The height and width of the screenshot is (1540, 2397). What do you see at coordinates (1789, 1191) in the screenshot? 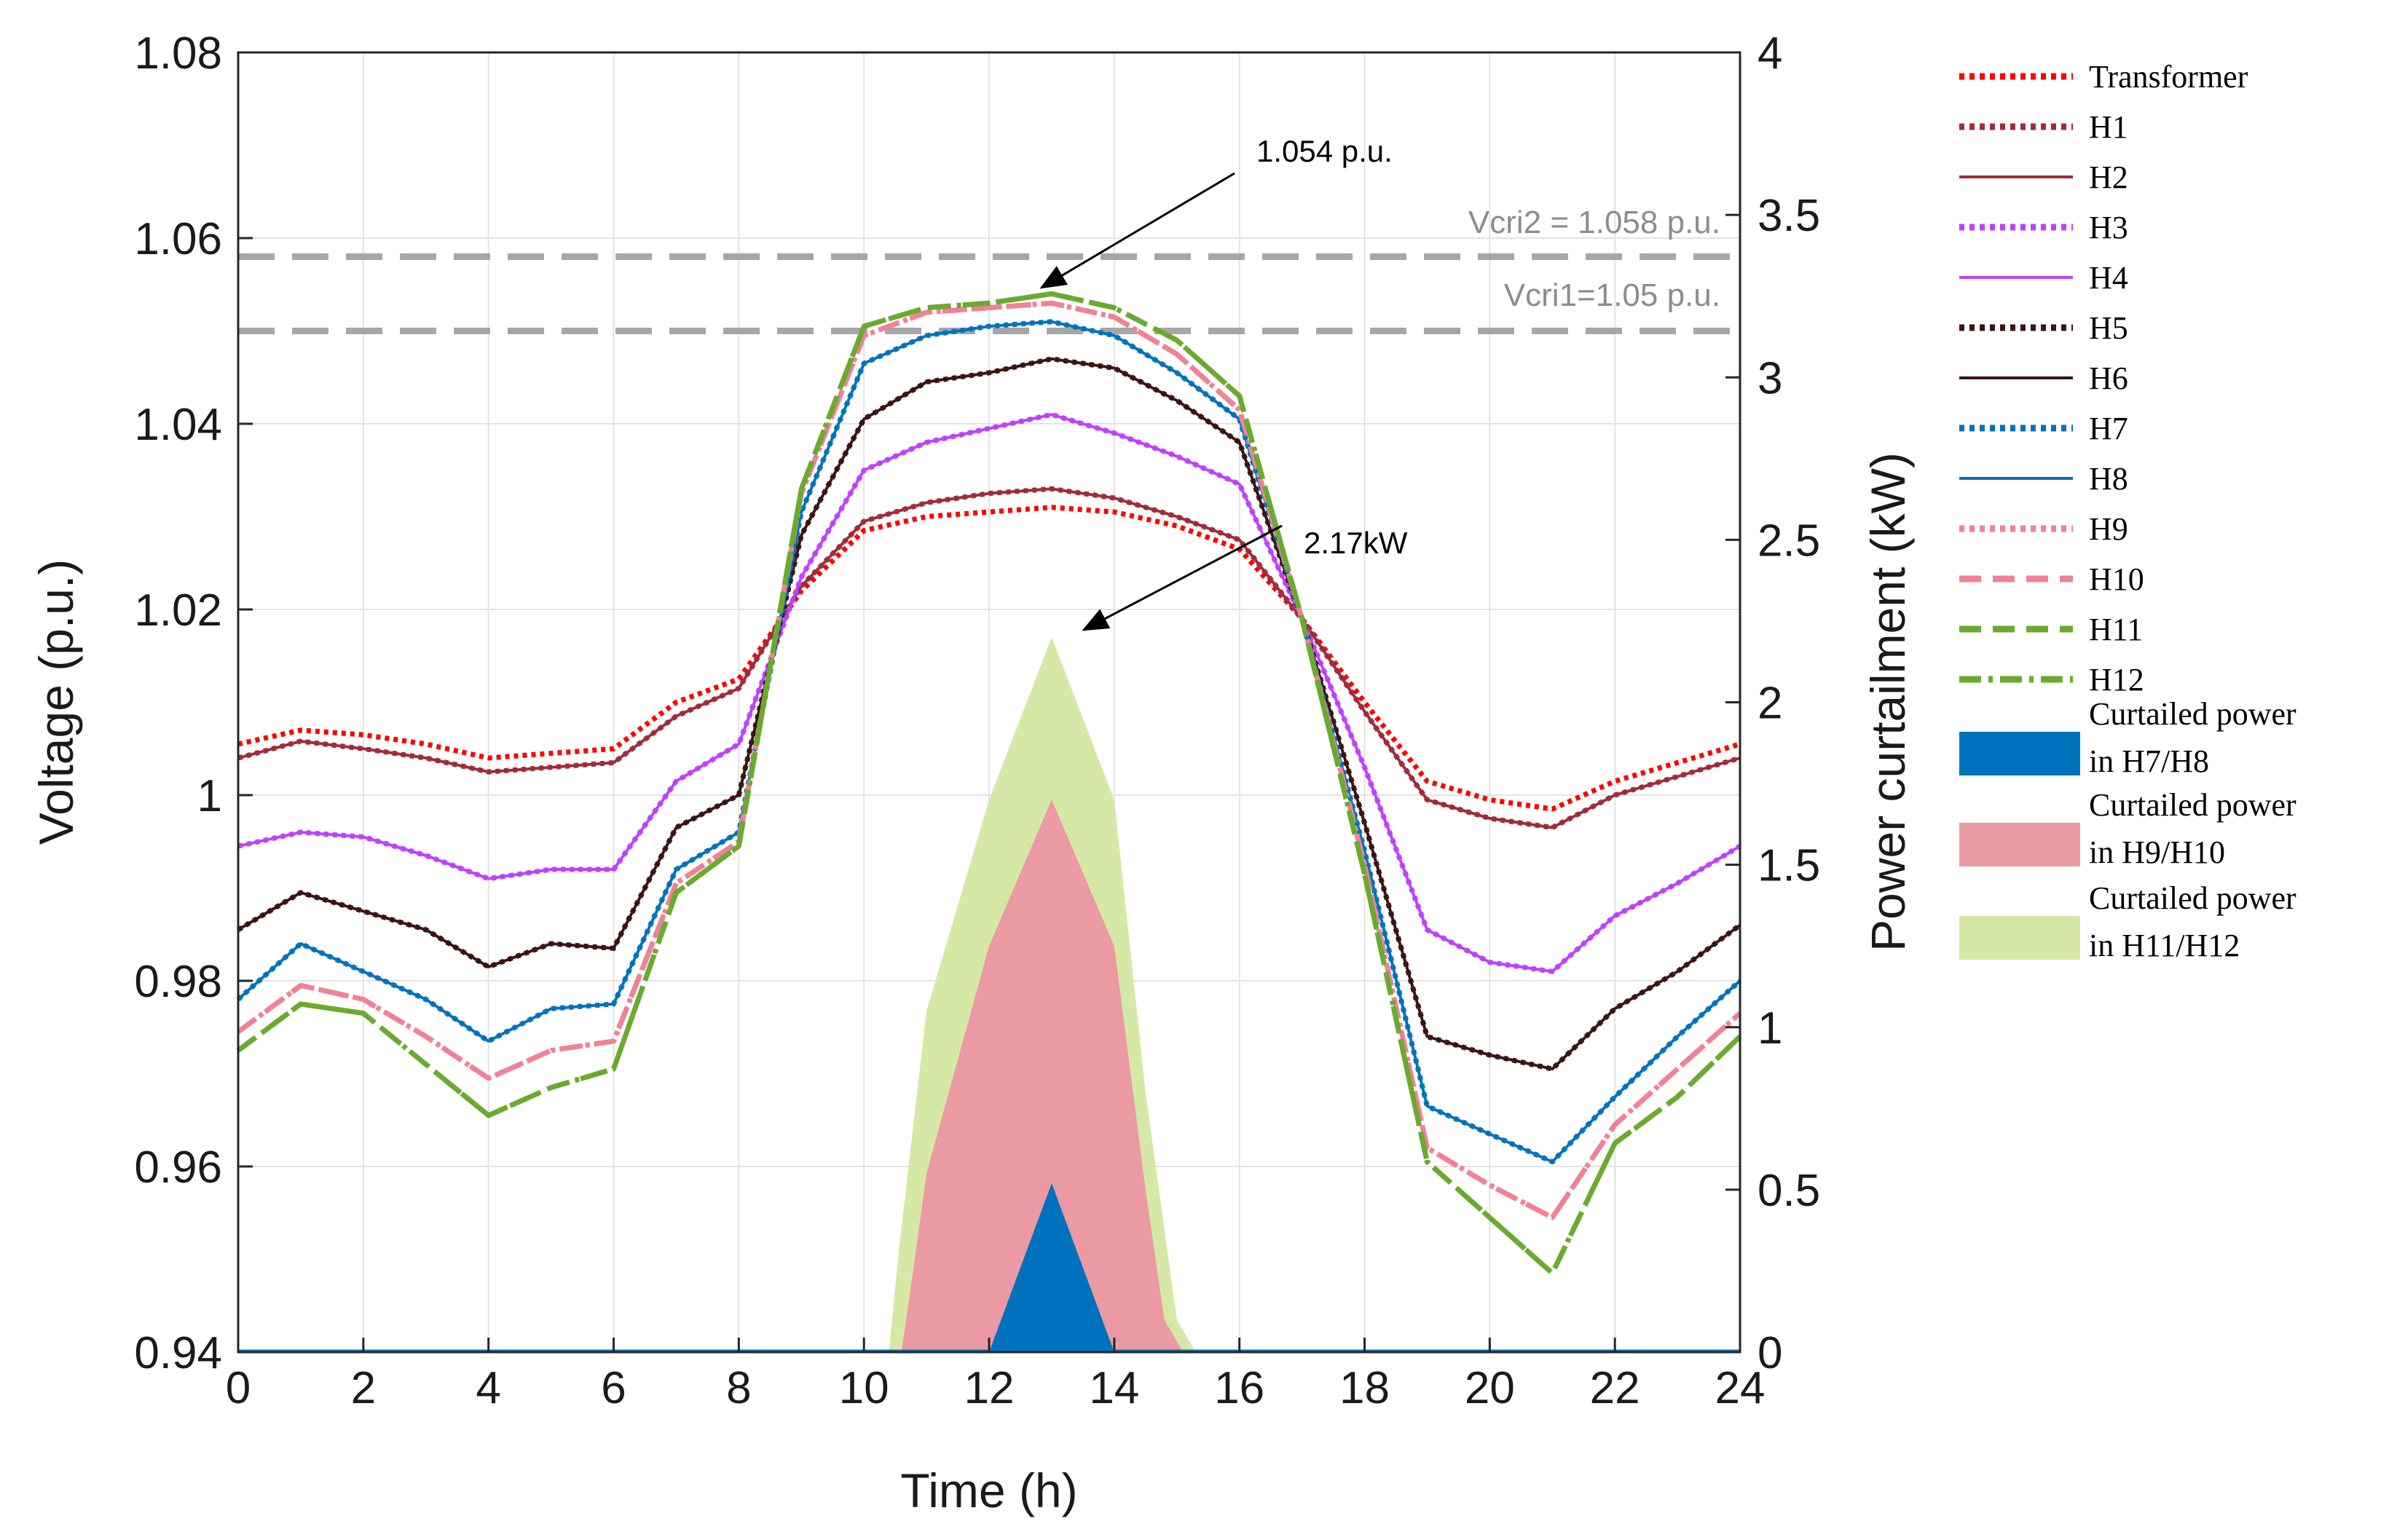
I see `y2-tick-label: 0.5` at bounding box center [1789, 1191].